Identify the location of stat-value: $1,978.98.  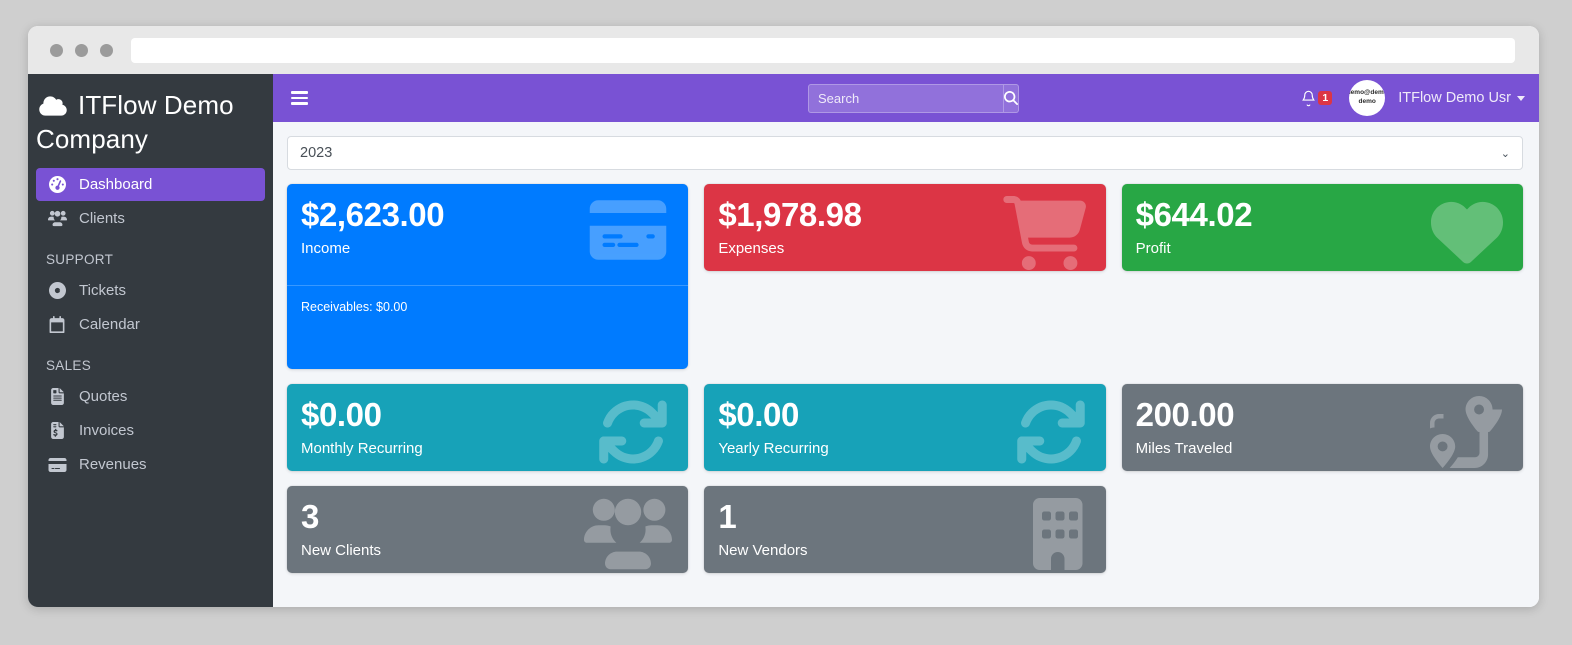
(790, 214).